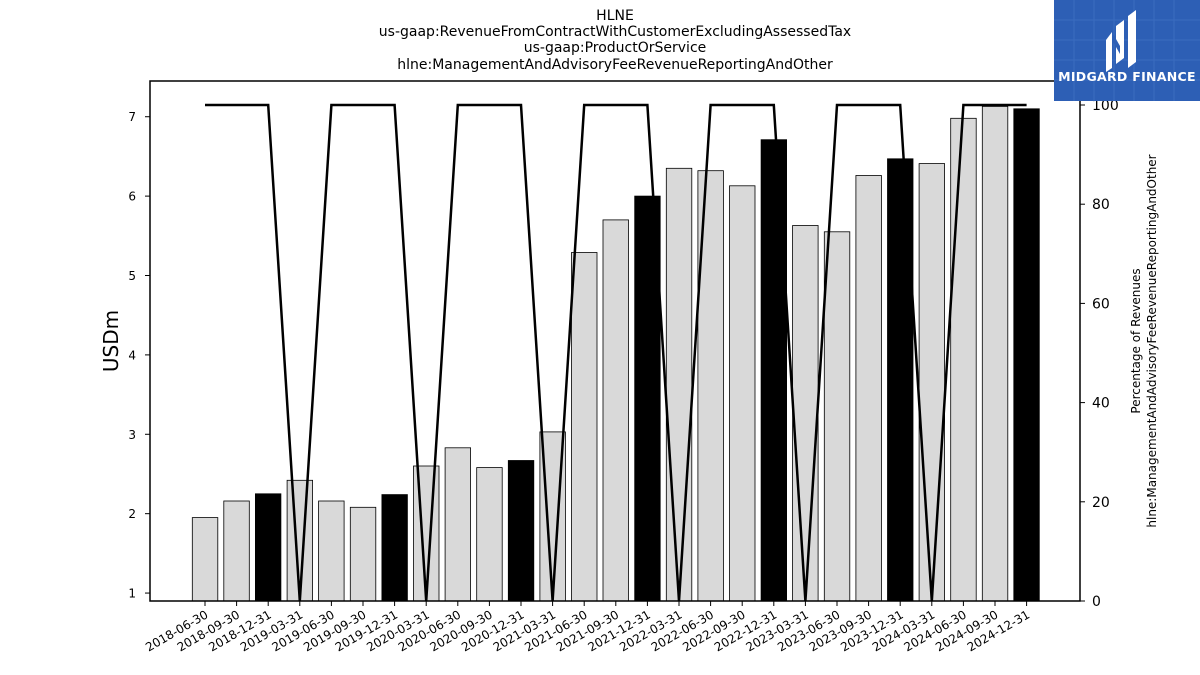 This screenshot has width=1200, height=675. What do you see at coordinates (1101, 503) in the screenshot?
I see `y2-tick-label: 20` at bounding box center [1101, 503].